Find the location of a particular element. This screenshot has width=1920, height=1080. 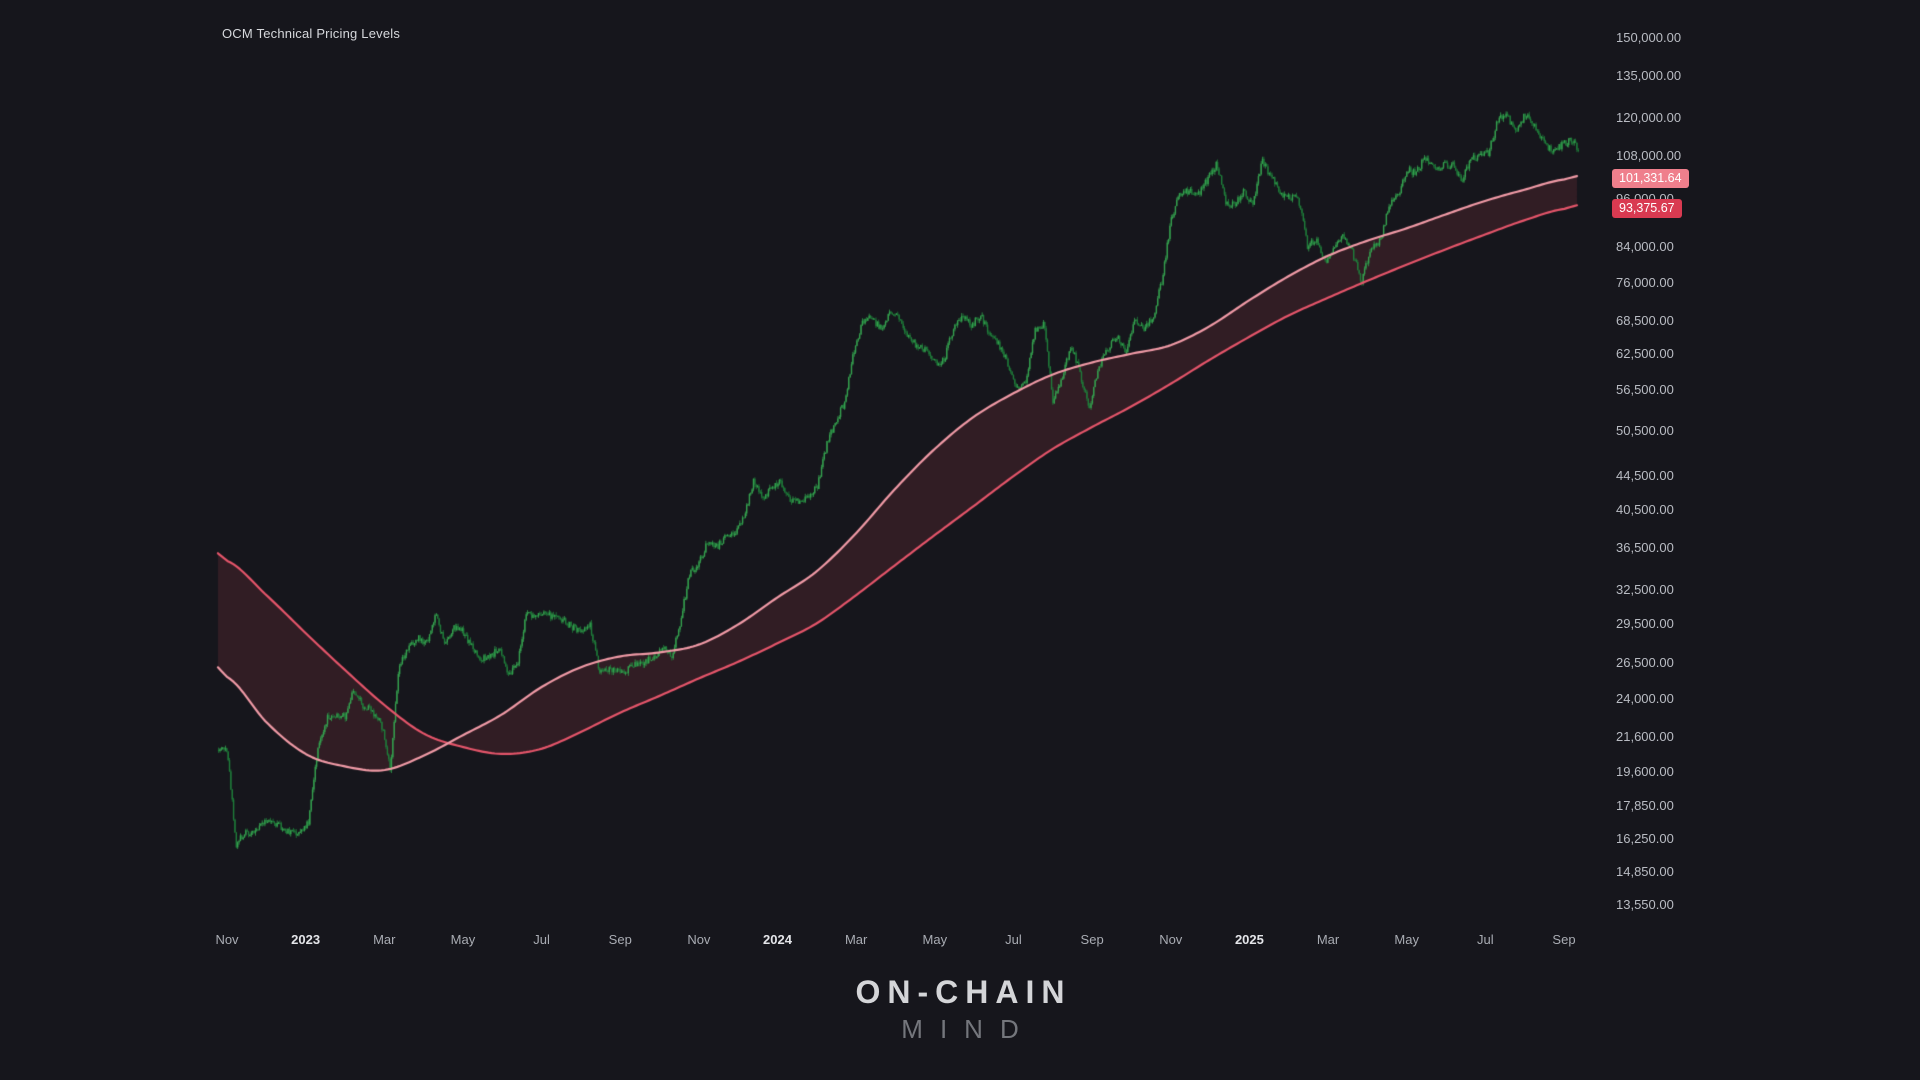

price-axis-label: 26,500.00 is located at coordinates (1645, 663).